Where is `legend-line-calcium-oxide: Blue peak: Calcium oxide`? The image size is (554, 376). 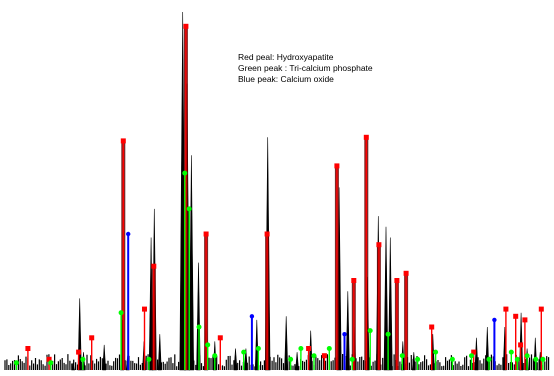
legend-line-calcium-oxide: Blue peak: Calcium oxide is located at coordinates (286, 79).